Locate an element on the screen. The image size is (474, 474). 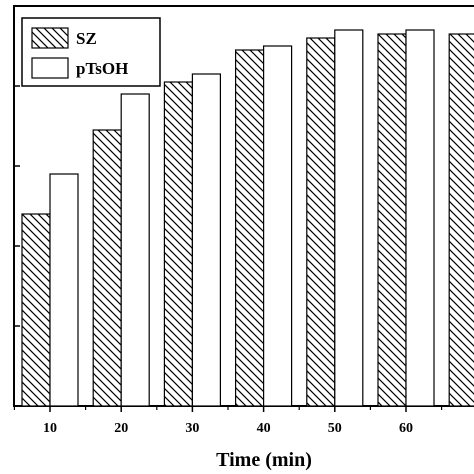
x-tick-label-10: 10 is located at coordinates (50, 428).